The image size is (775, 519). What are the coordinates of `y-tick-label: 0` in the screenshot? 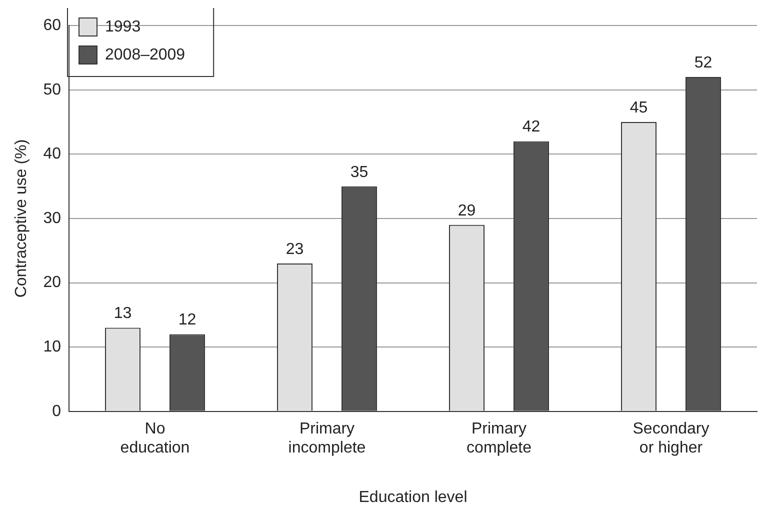 It's located at (57, 411).